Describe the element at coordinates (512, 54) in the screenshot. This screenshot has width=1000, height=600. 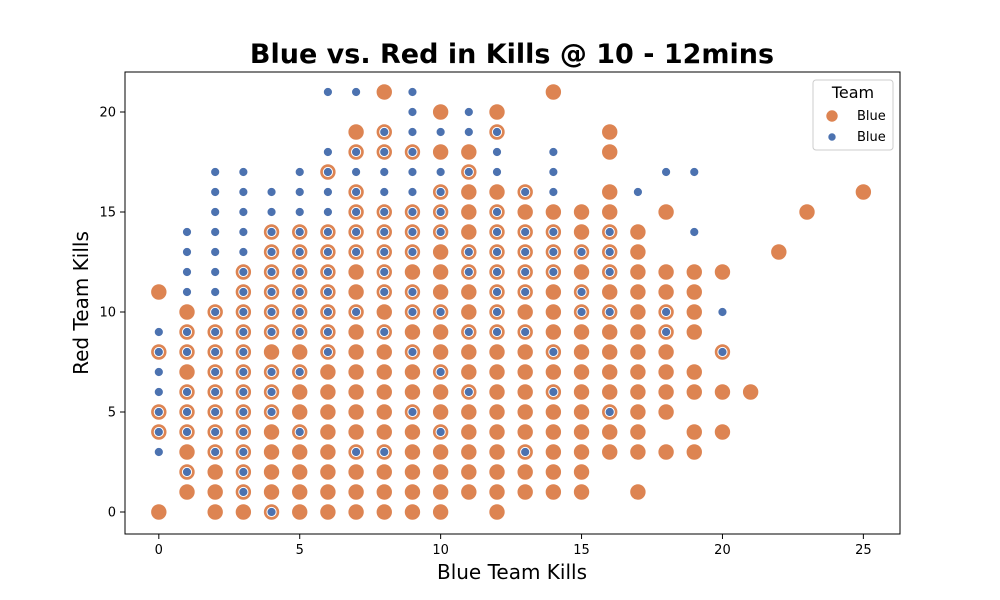
I see `chart-title: Blue vs. Red in Kills @ 10 - 12mins` at that location.